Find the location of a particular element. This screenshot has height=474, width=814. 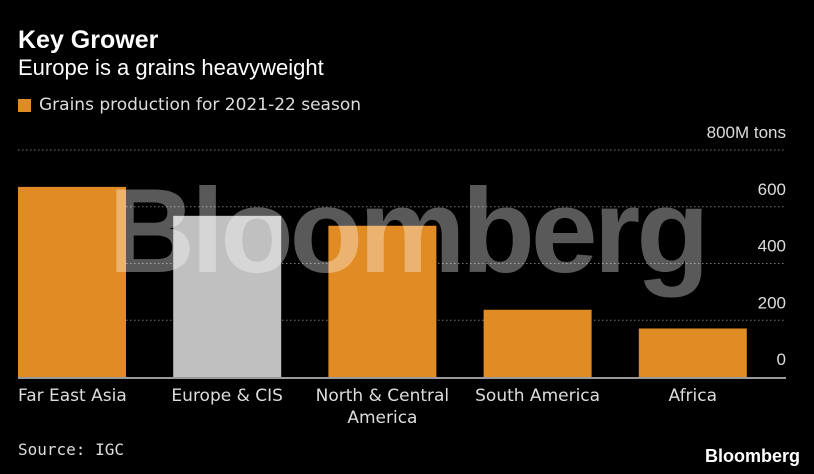

legend-swatch is located at coordinates (24, 105).